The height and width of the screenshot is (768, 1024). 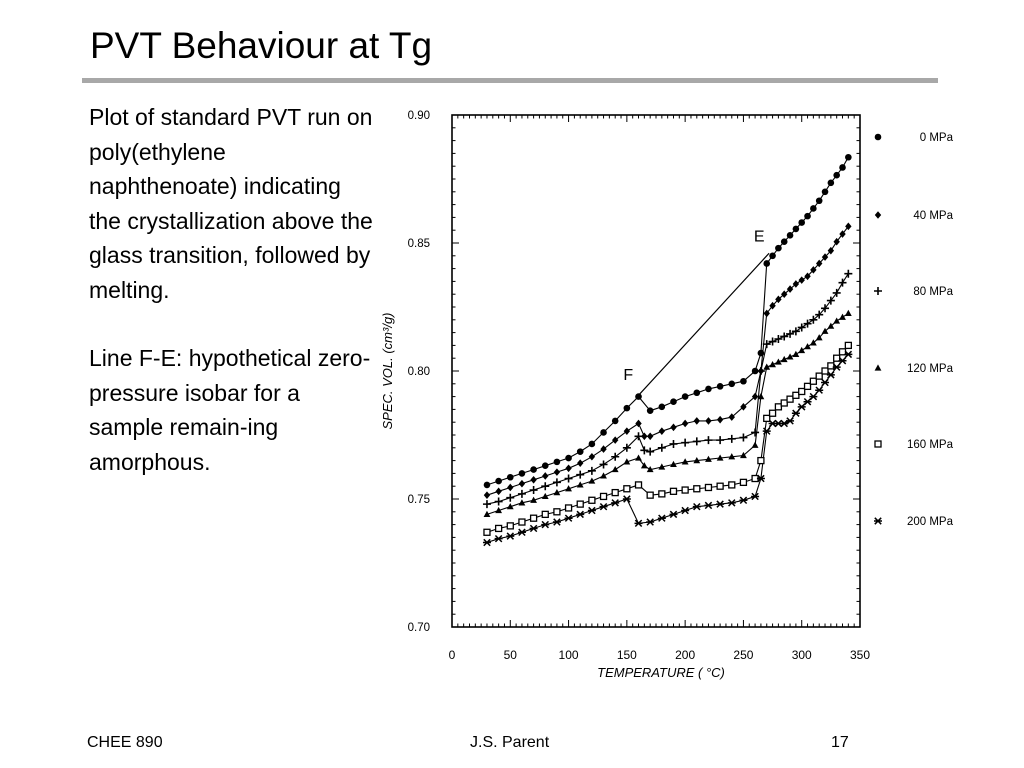 What do you see at coordinates (704, 324) in the screenshot?
I see `reference-line-group` at bounding box center [704, 324].